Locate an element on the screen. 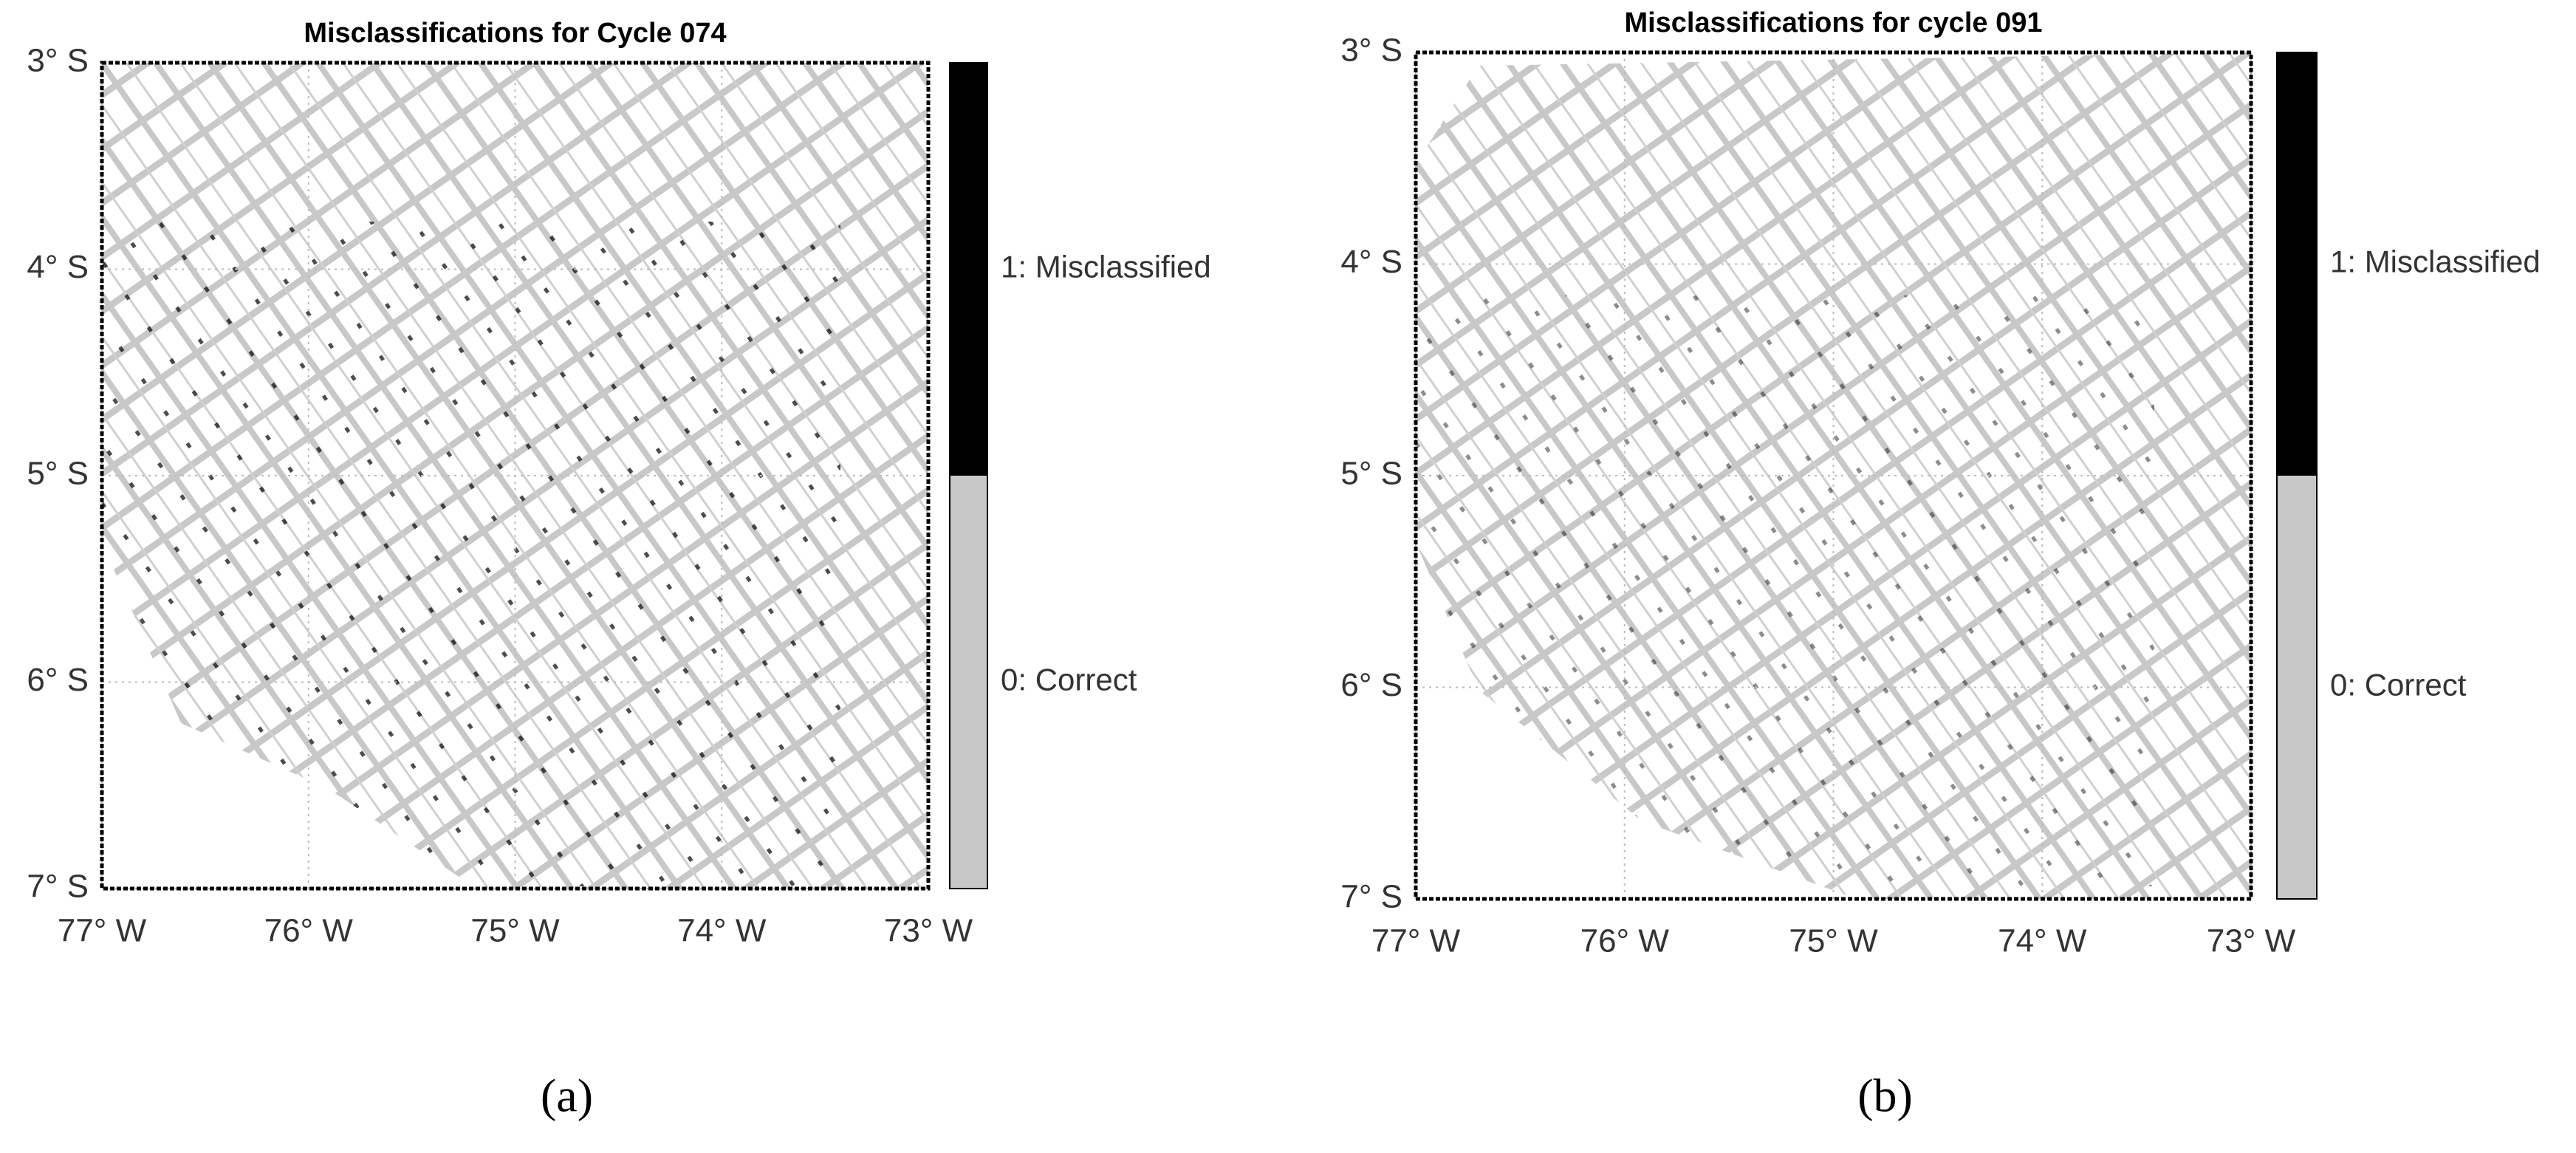 The image size is (2576, 1153). chart-title: Misclassifications for Cycle 074 is located at coordinates (515, 33).